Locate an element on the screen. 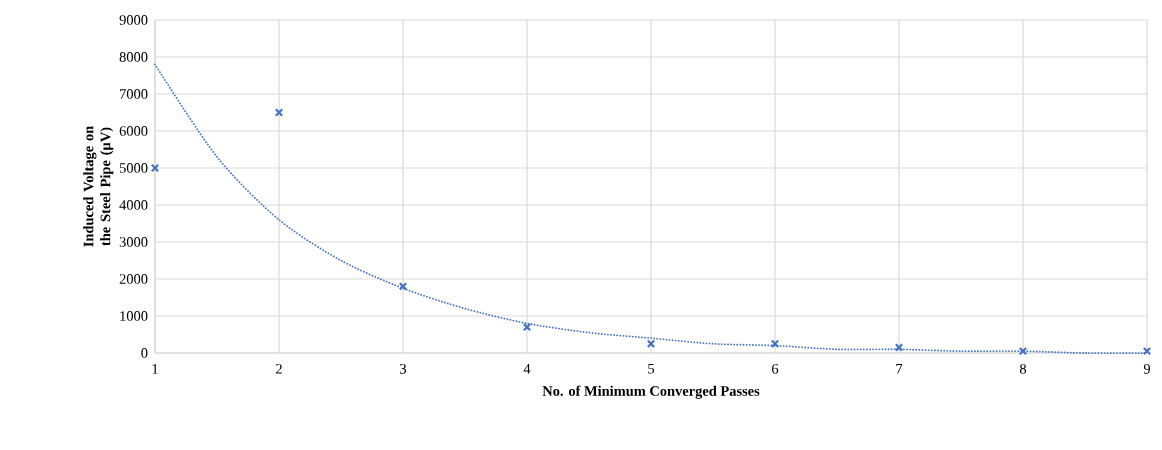 The image size is (1162, 450). x-tick-label: 6 is located at coordinates (775, 368).